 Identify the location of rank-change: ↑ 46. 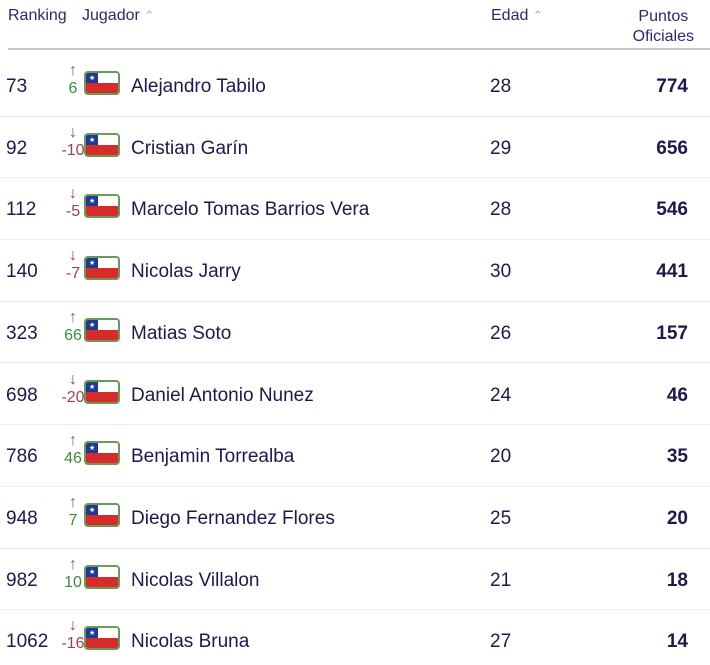
(73, 450).